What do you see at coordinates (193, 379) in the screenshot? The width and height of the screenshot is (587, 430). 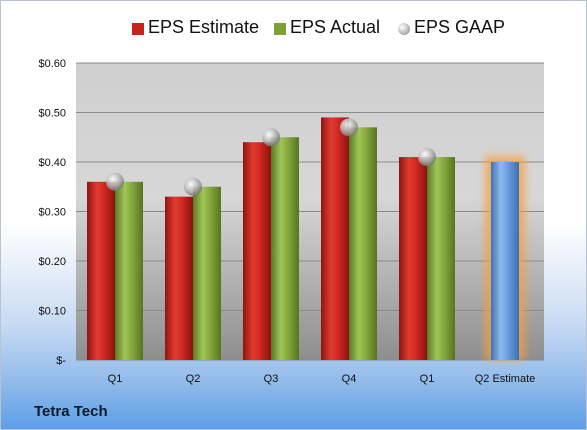 I see `x-tick-label: Q2` at bounding box center [193, 379].